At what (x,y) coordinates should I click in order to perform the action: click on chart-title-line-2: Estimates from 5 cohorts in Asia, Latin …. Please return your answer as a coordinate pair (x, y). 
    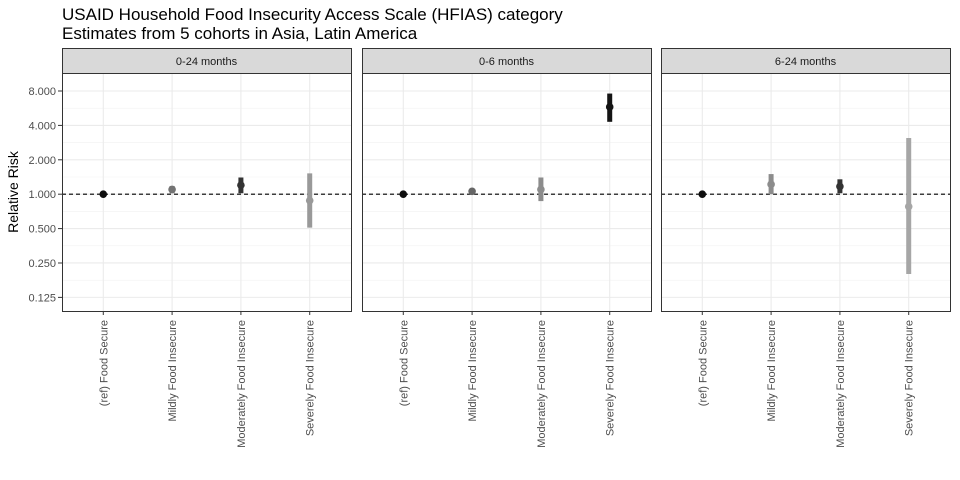
    Looking at the image, I should click on (240, 33).